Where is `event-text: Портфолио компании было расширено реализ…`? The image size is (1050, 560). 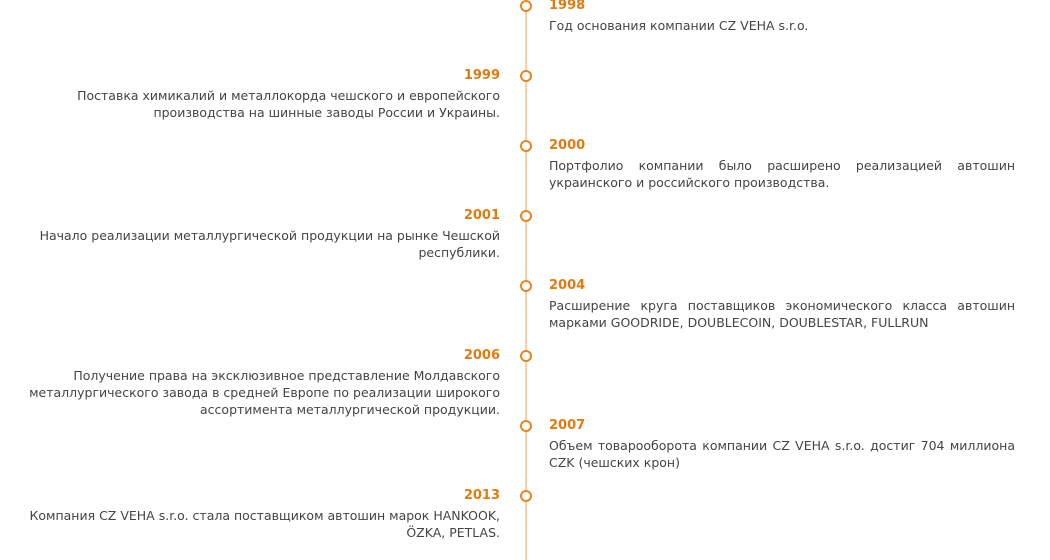 event-text: Портфолио компании было расширено реализ… is located at coordinates (782, 174).